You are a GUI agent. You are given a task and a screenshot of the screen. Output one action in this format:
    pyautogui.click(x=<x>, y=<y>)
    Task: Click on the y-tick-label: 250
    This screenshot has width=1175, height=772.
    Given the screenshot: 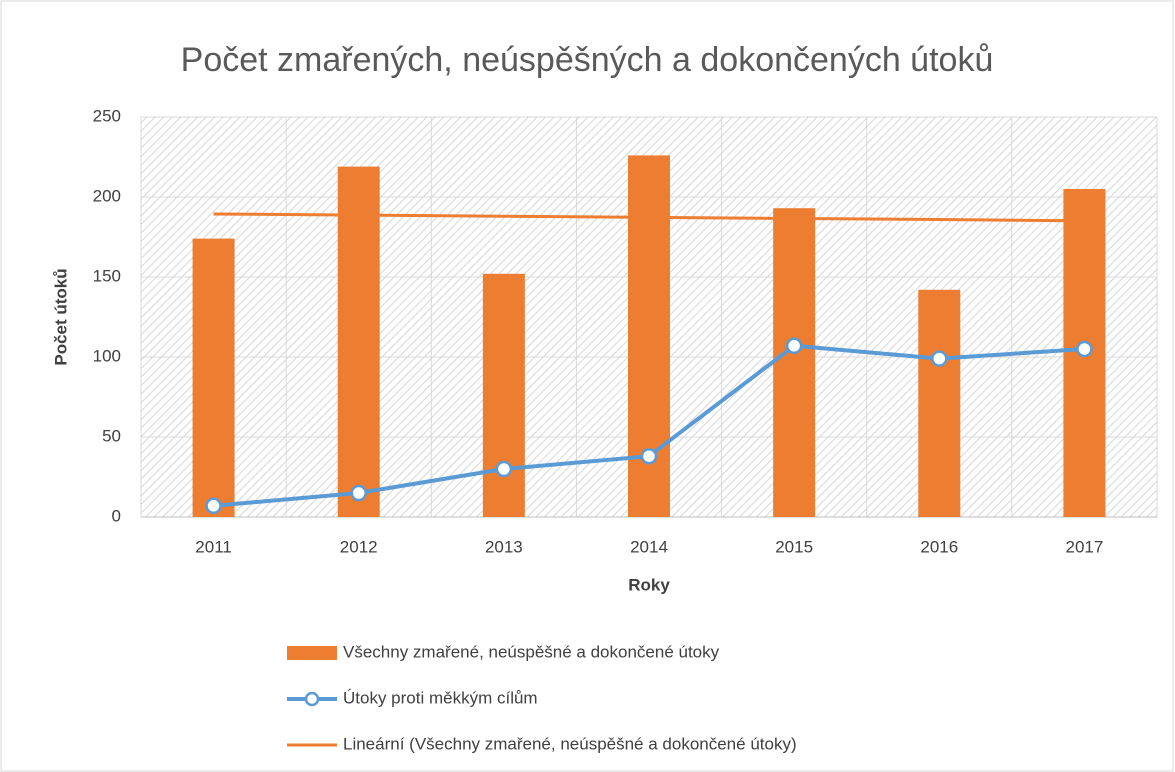 What is the action you would take?
    pyautogui.click(x=107, y=115)
    